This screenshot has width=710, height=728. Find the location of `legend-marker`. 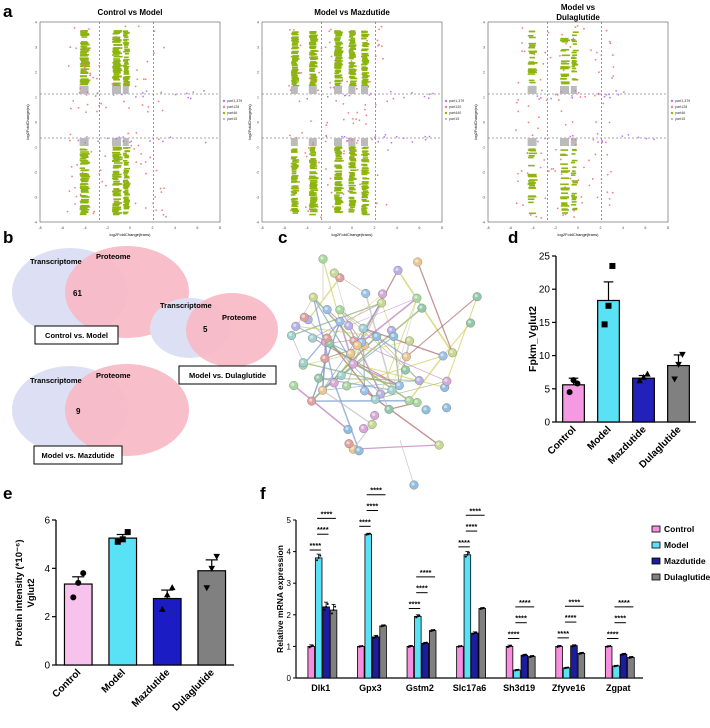

legend-marker is located at coordinates (446, 113).